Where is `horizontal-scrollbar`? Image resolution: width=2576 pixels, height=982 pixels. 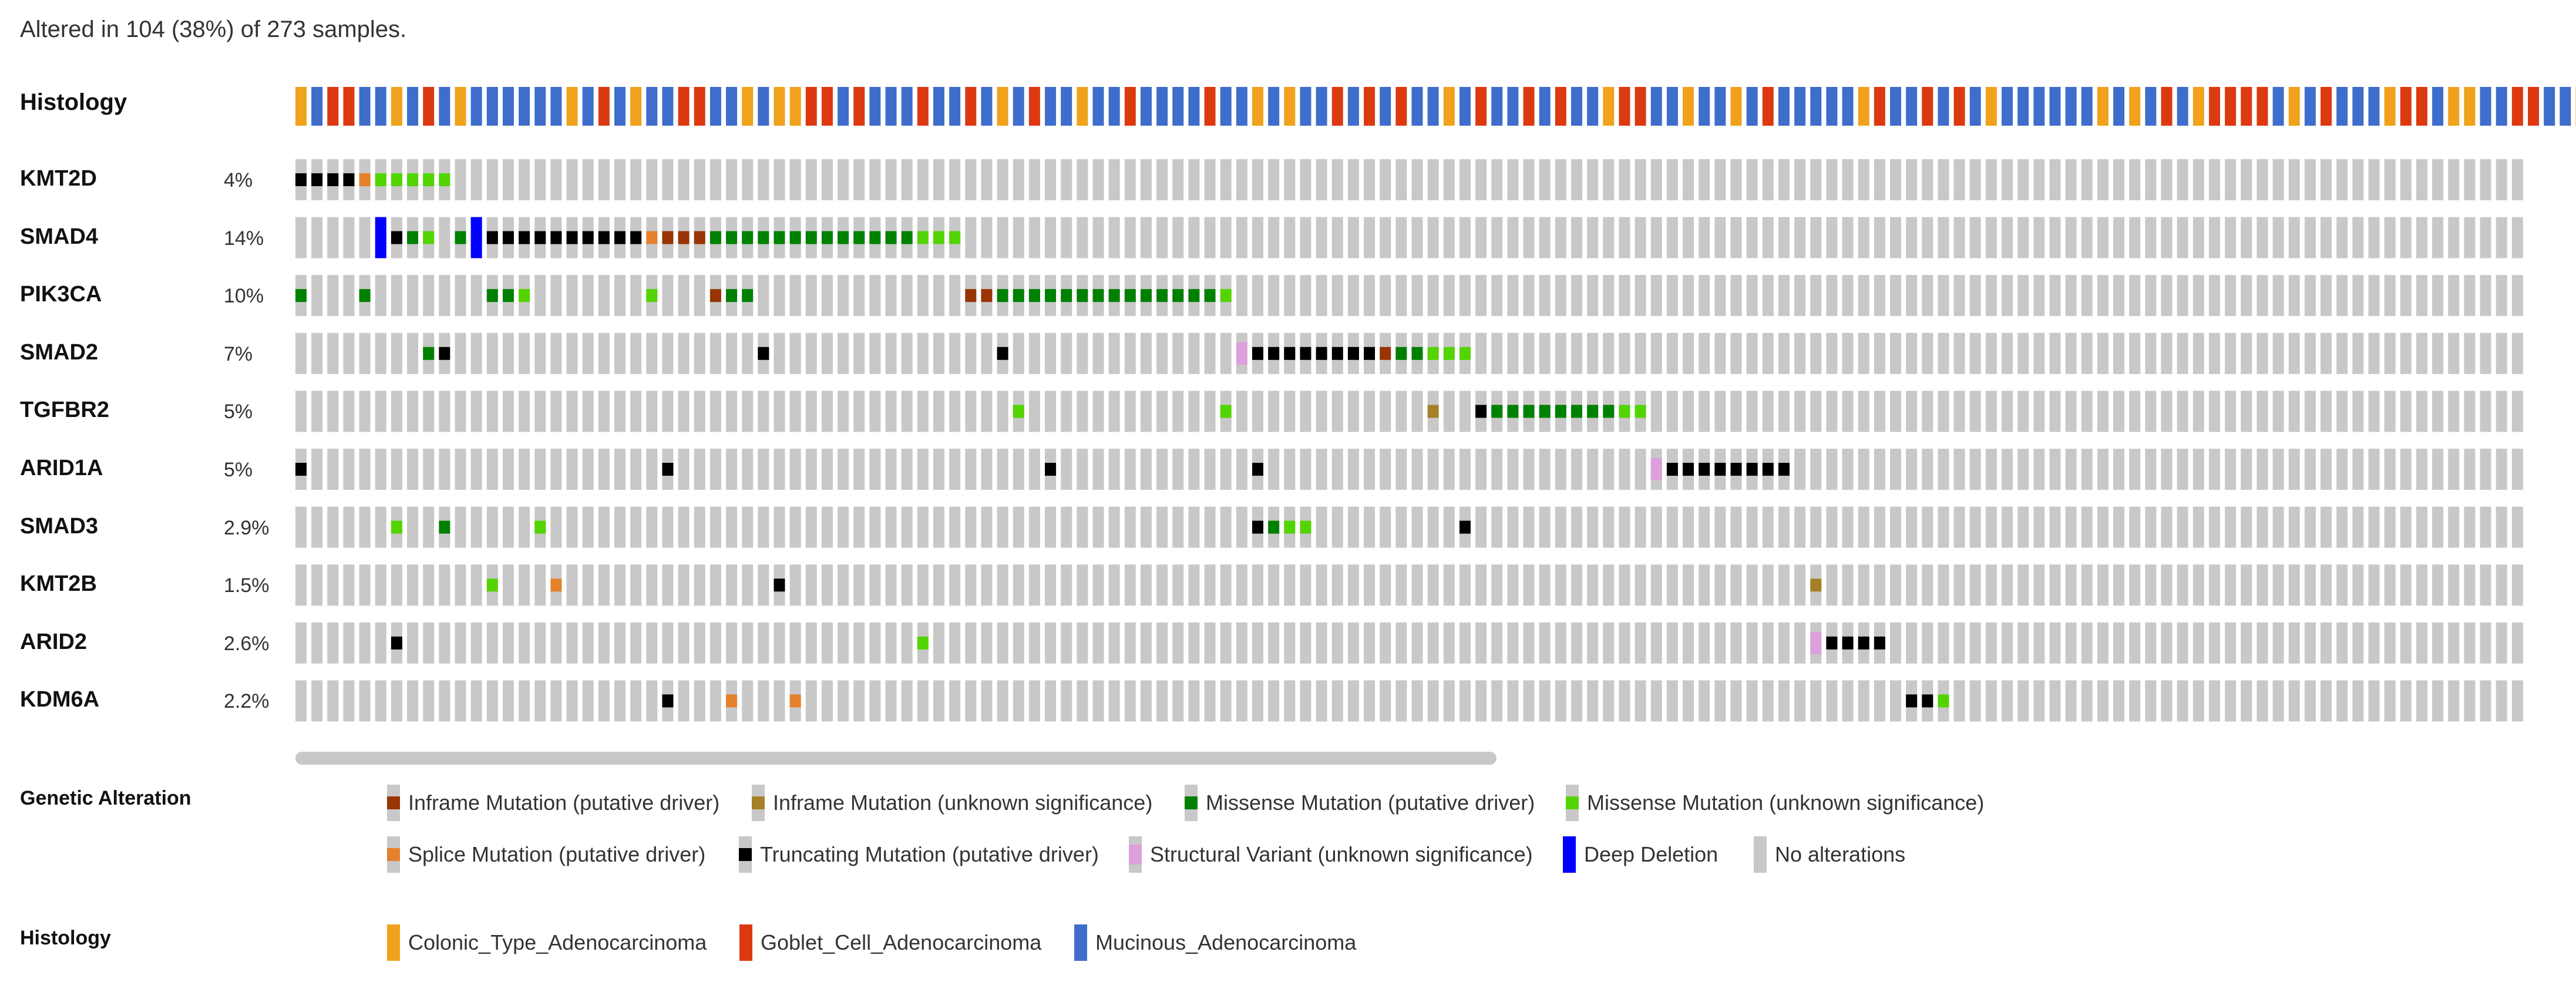 horizontal-scrollbar is located at coordinates (895, 759).